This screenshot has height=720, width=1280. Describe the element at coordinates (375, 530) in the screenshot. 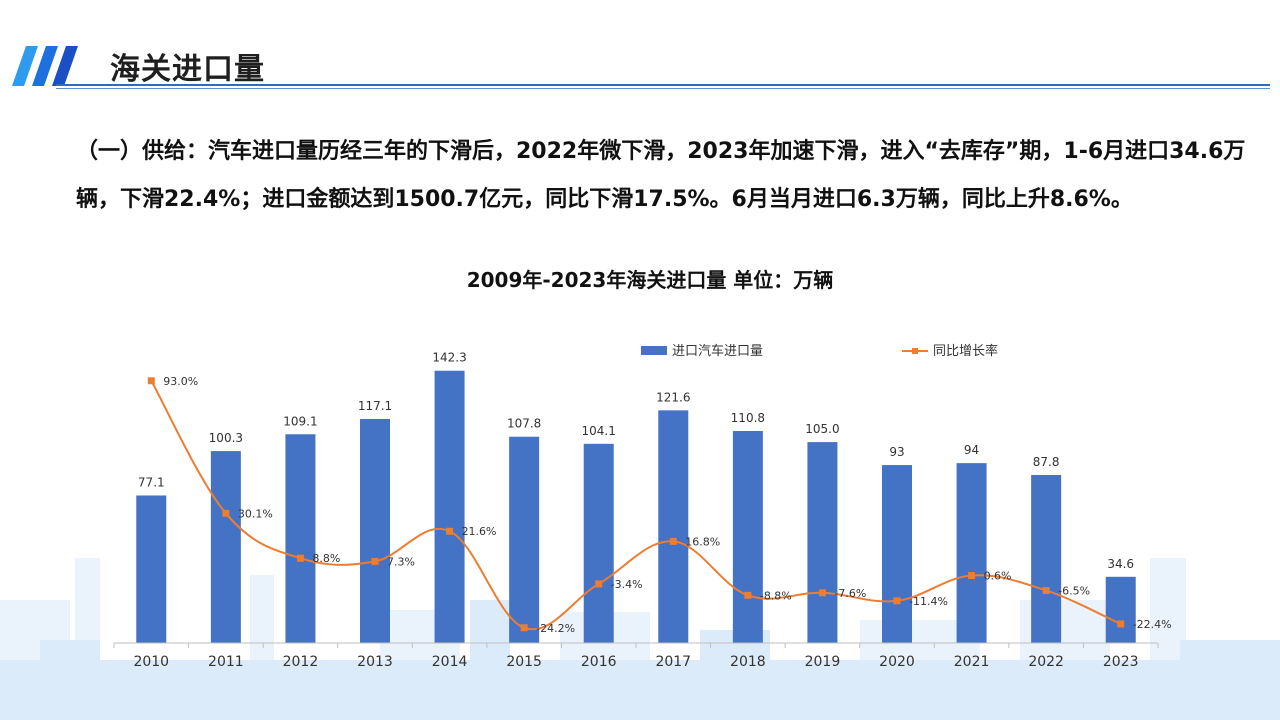

I see `bar-2013` at that location.